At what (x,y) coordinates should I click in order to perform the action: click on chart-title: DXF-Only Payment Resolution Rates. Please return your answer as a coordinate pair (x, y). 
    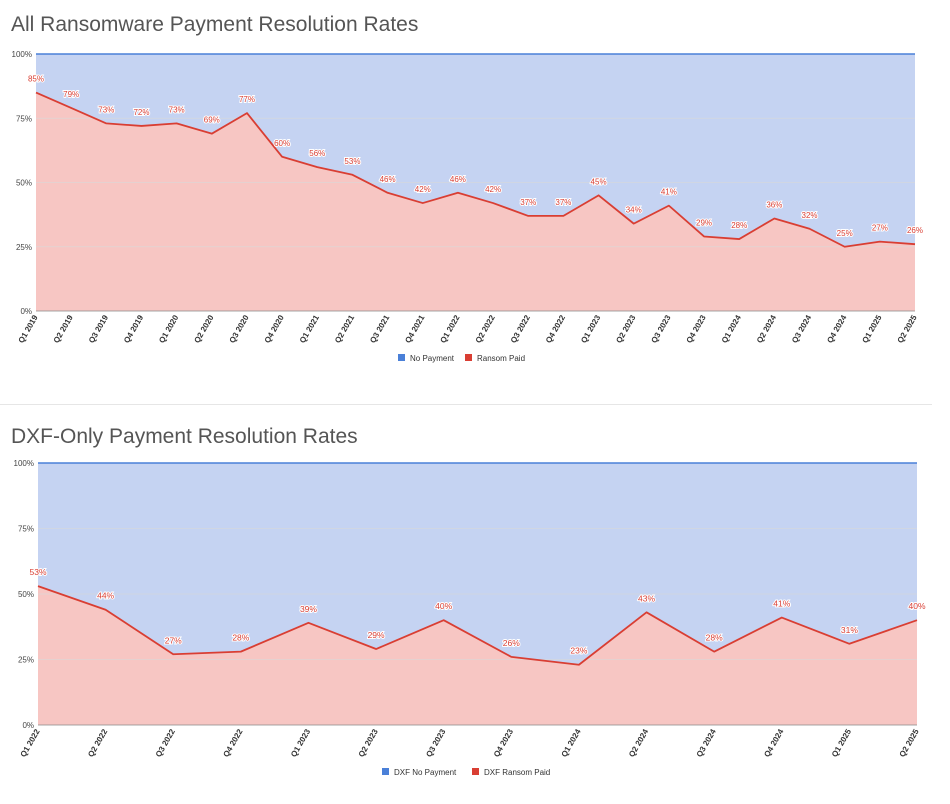
    Looking at the image, I should click on (184, 436).